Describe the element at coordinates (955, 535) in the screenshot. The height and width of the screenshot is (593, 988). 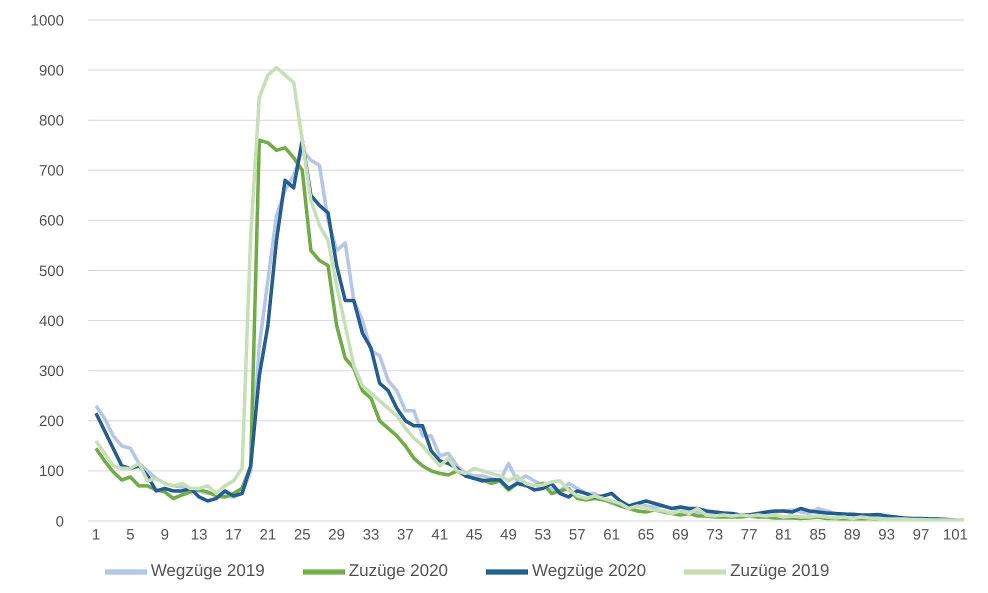
I see `x-tick-label: 101` at that location.